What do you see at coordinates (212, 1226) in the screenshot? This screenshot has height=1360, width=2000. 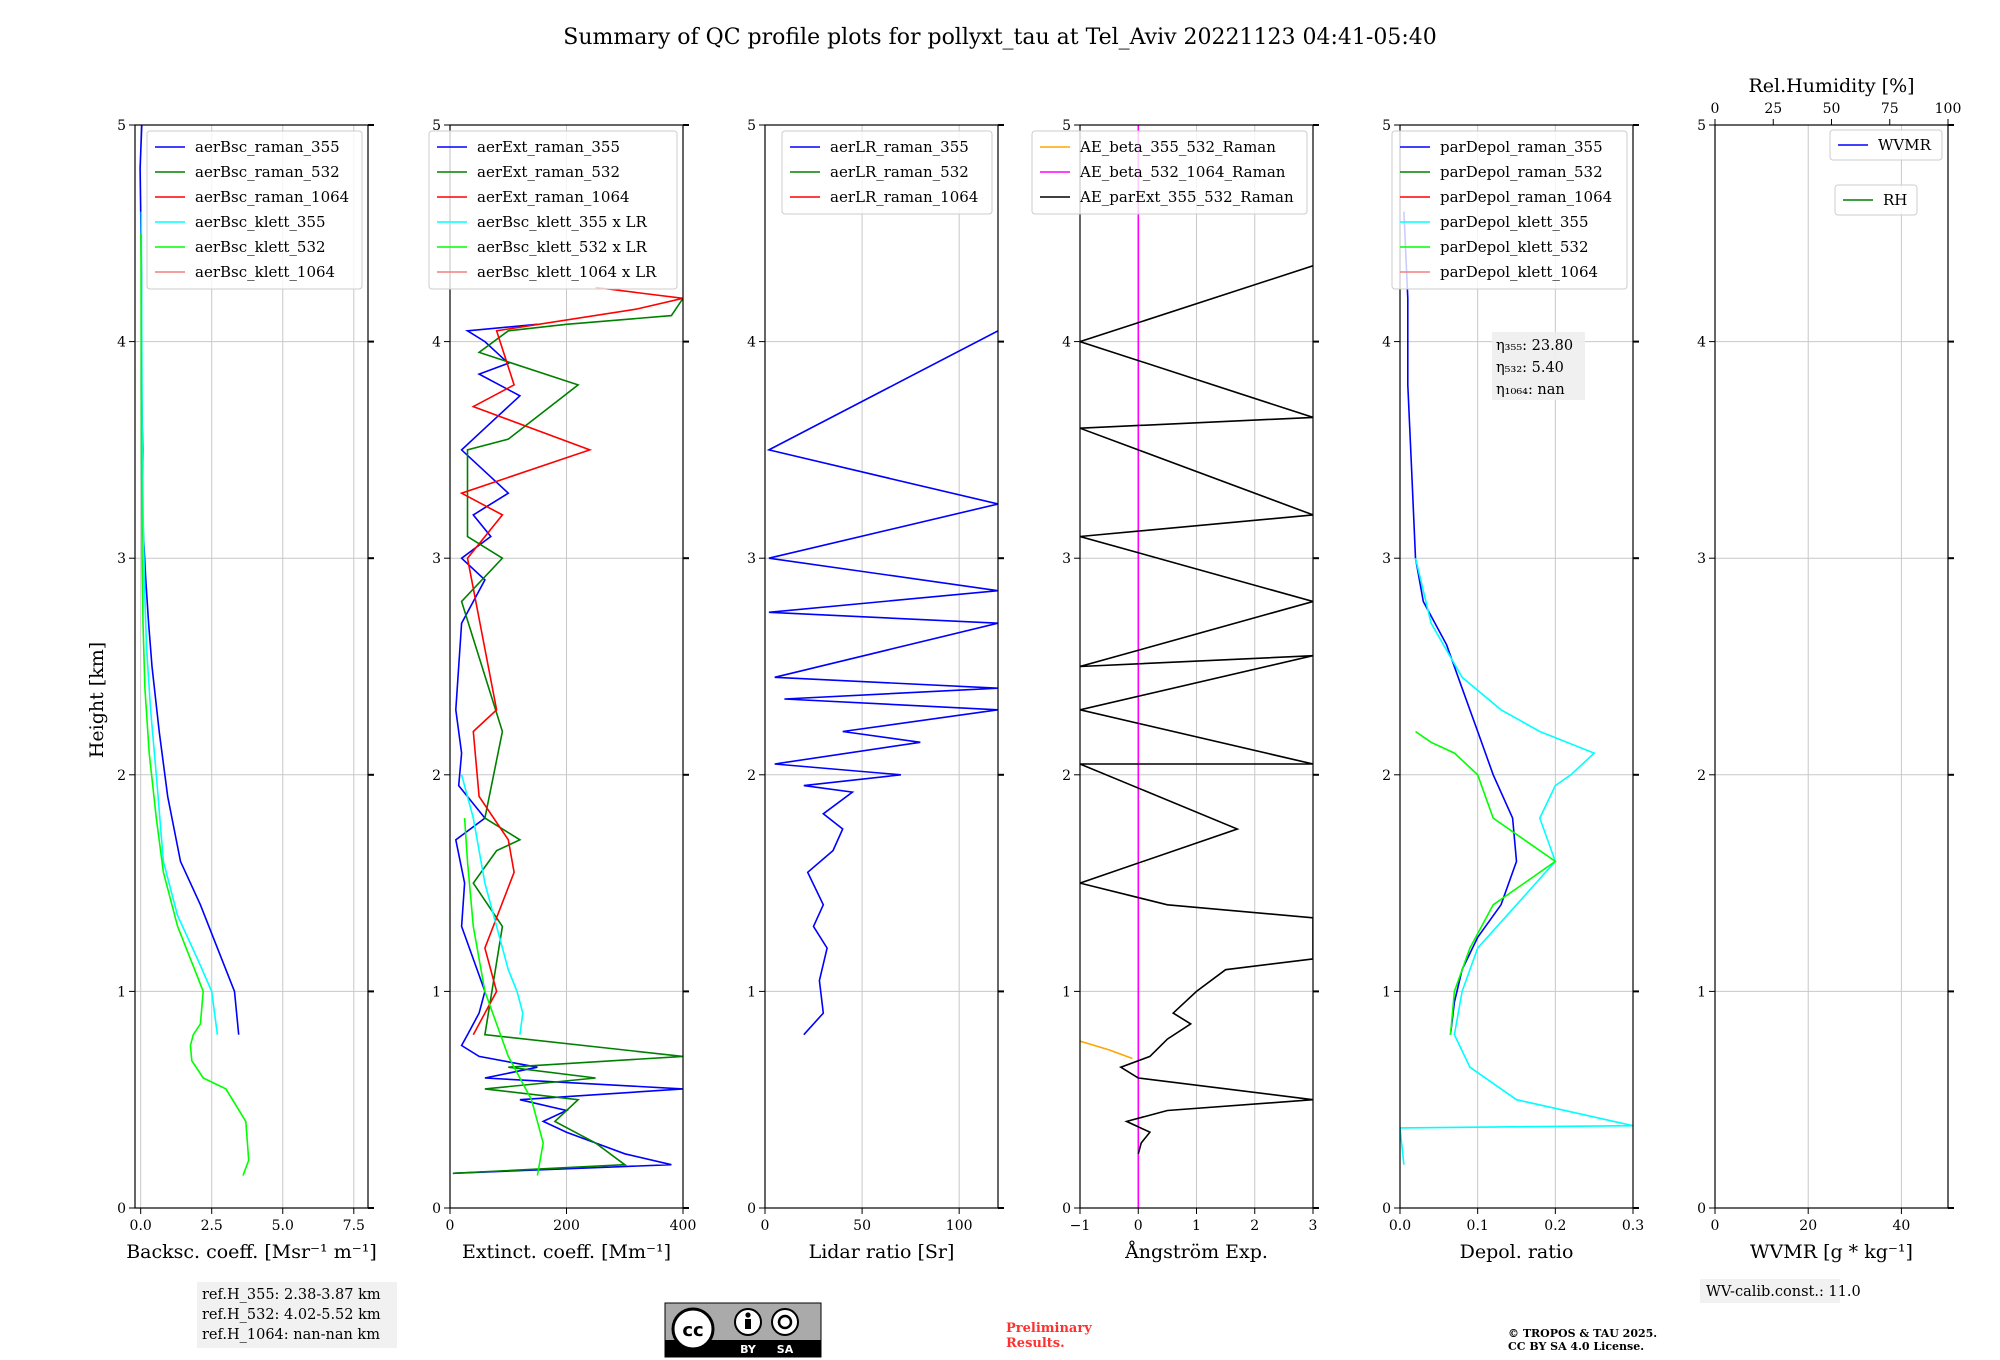 I see `x-tick-label: 2.5` at bounding box center [212, 1226].